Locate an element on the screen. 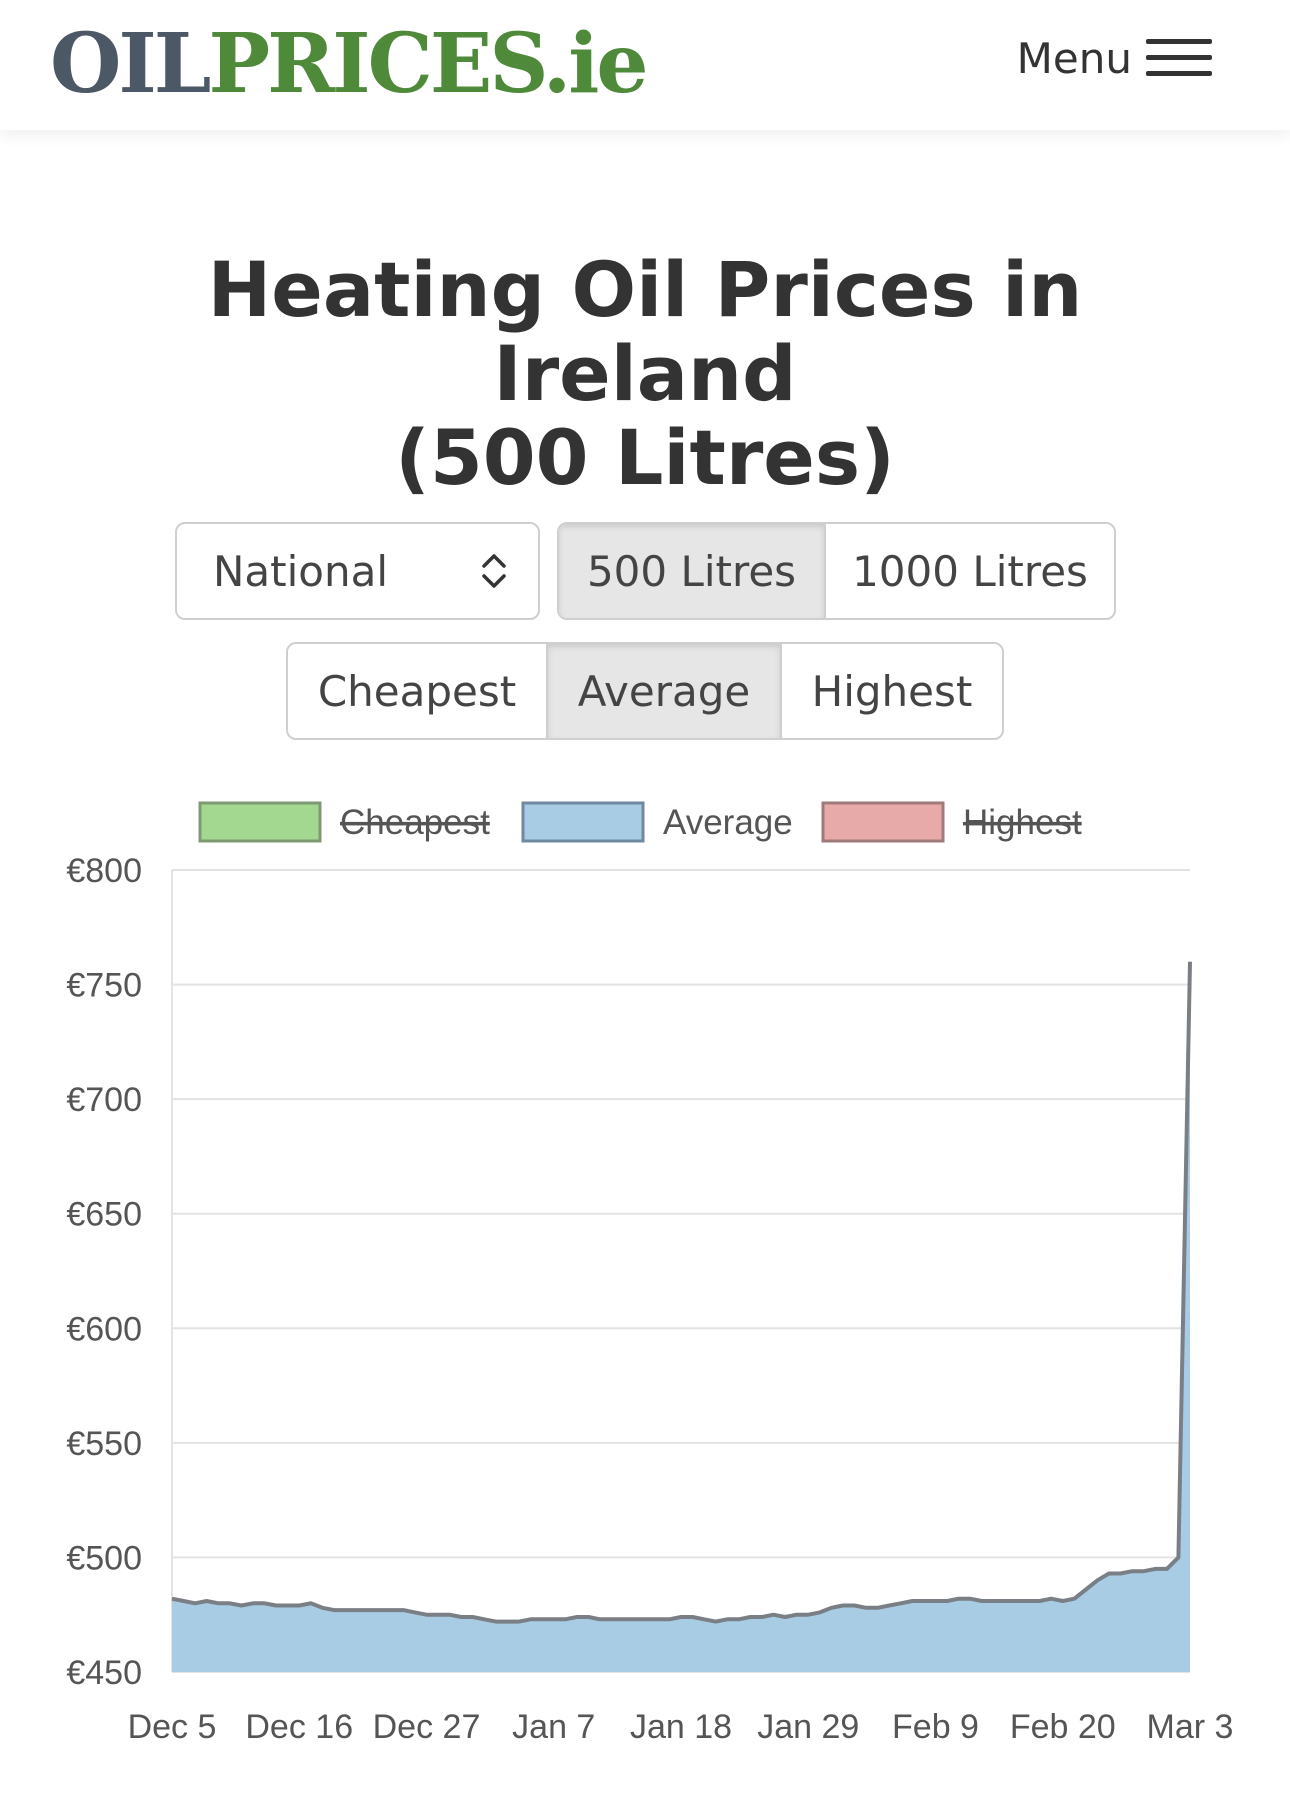 The height and width of the screenshot is (1793, 1290). stat-average-button: Average is located at coordinates (663, 691).